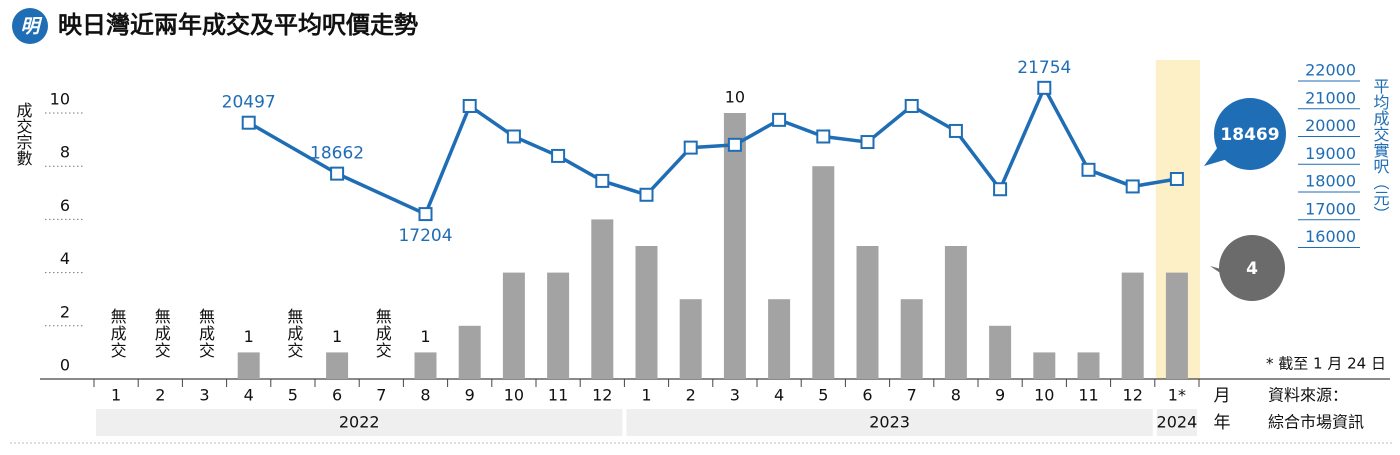 Image resolution: width=1400 pixels, height=455 pixels. What do you see at coordinates (249, 103) in the screenshot?
I see `line-label: 20497` at bounding box center [249, 103].